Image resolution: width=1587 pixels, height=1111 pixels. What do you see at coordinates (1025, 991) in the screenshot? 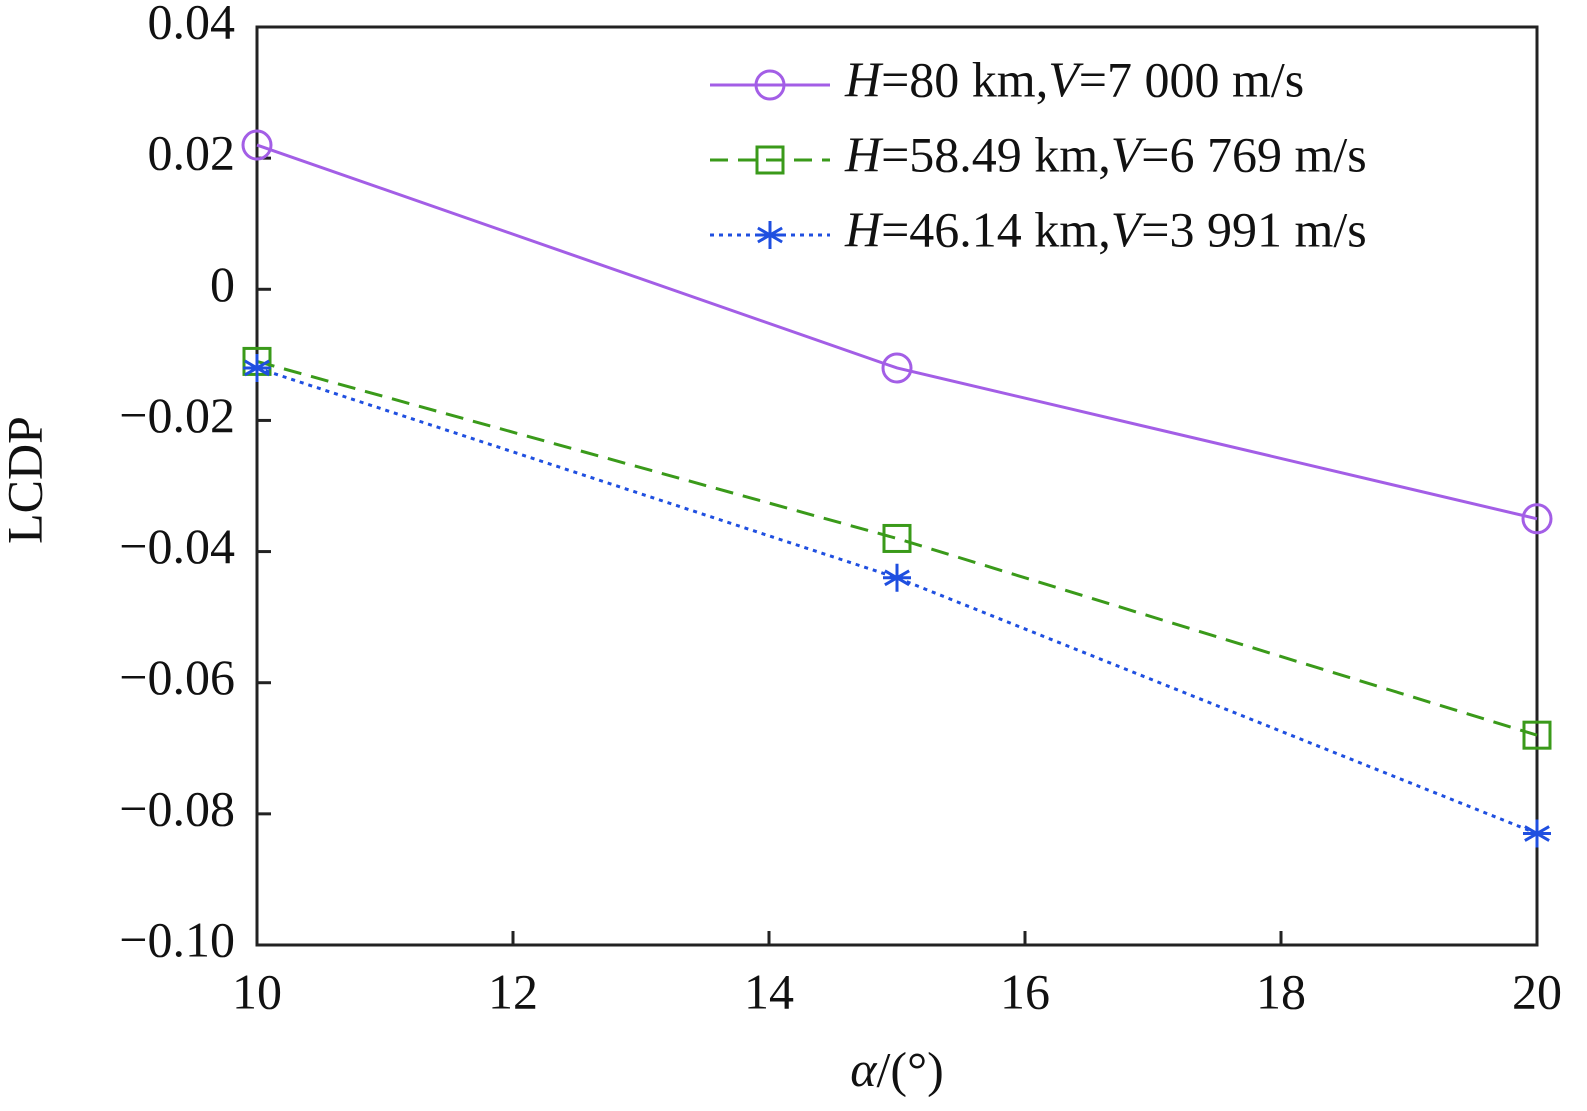
I see `x-tick-label: 16` at bounding box center [1025, 991].